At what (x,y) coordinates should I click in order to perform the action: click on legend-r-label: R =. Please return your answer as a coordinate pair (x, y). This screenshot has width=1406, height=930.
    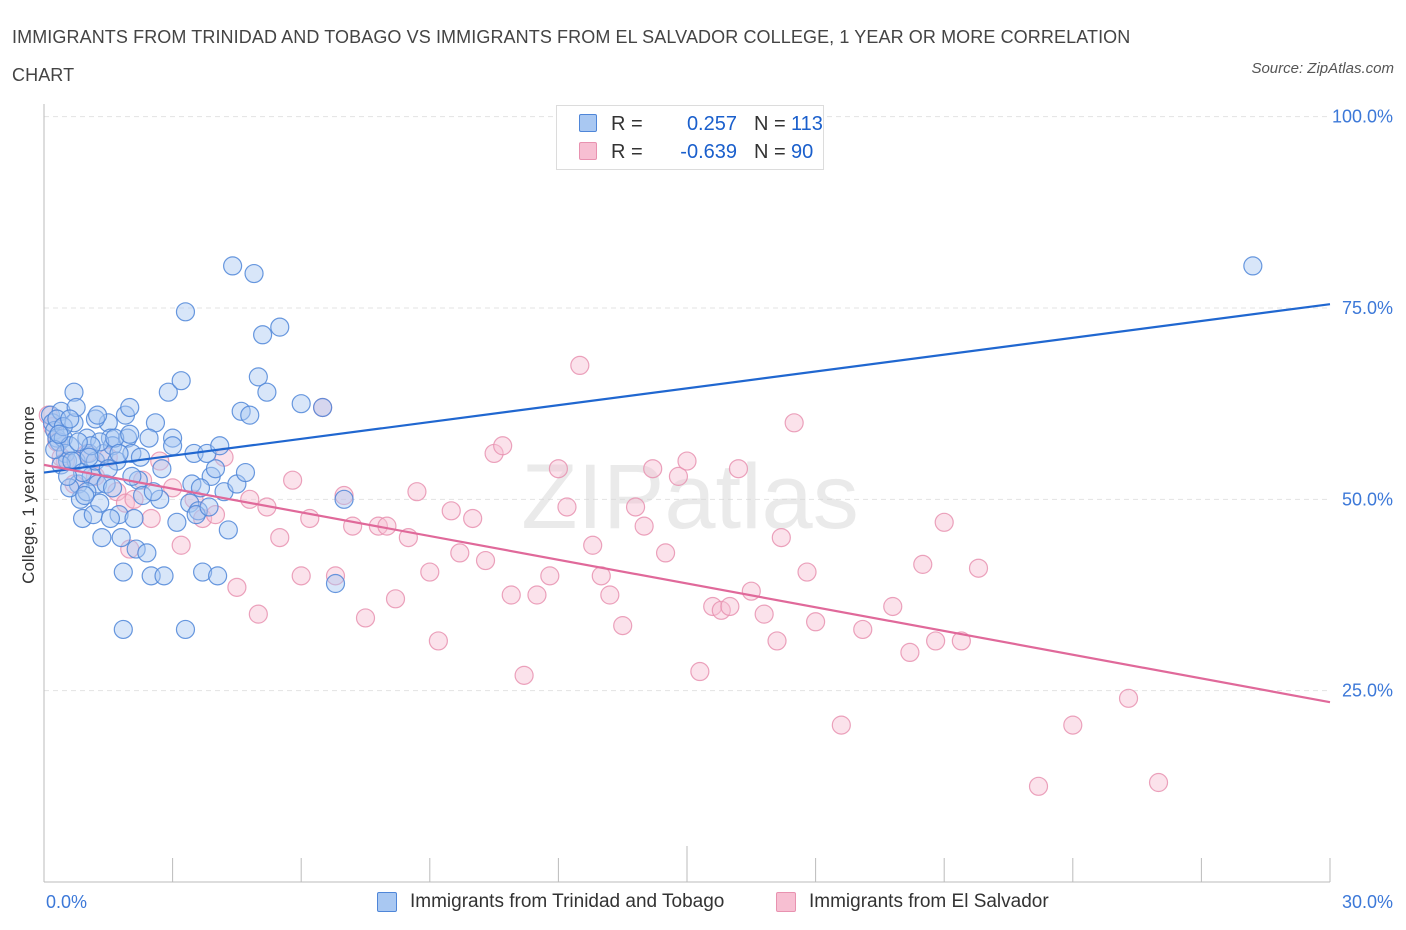
    Looking at the image, I should click on (627, 124).